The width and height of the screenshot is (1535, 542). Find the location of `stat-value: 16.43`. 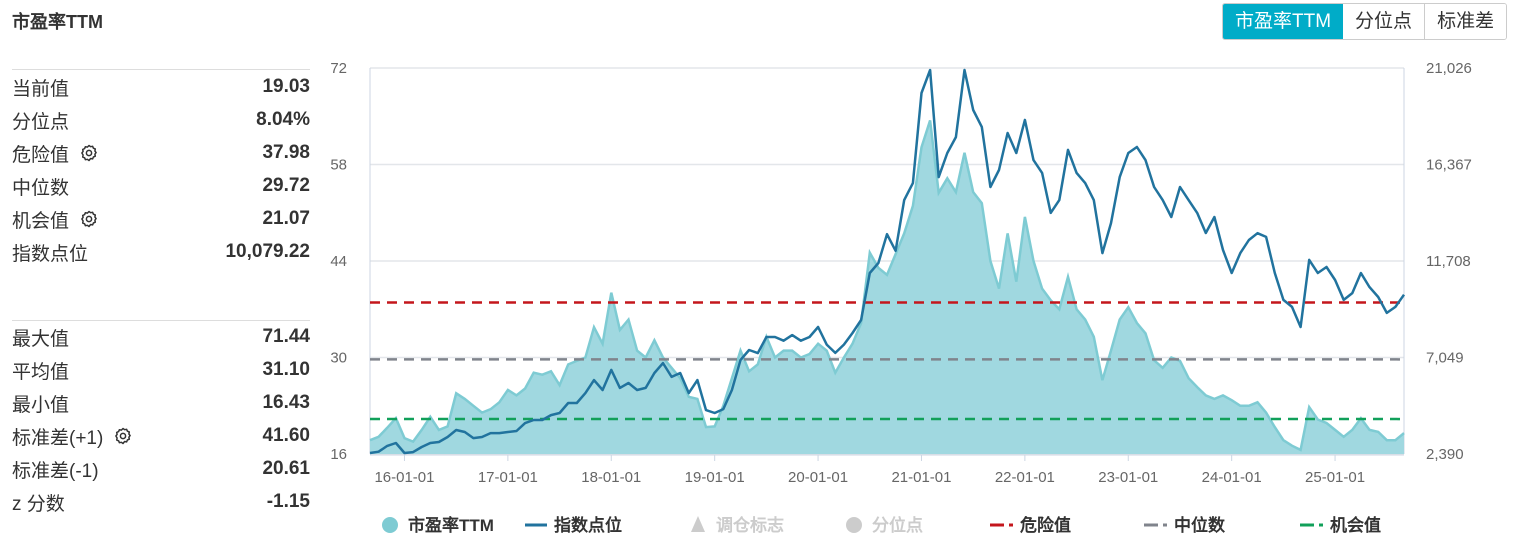

stat-value: 16.43 is located at coordinates (286, 402).